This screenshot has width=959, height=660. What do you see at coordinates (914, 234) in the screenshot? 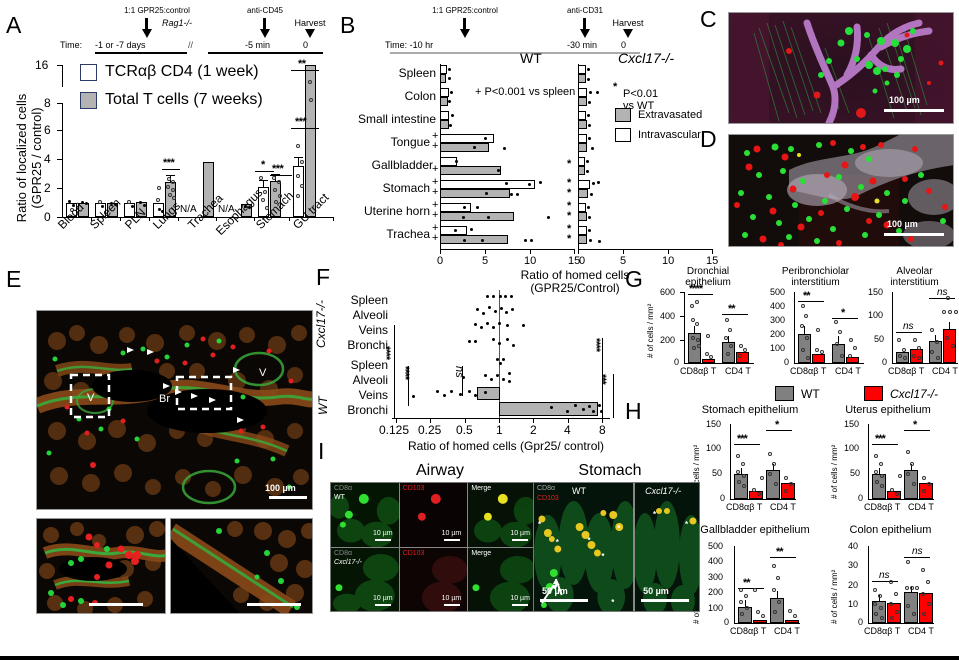
I see `panel-d-scale-bar` at bounding box center [914, 234].